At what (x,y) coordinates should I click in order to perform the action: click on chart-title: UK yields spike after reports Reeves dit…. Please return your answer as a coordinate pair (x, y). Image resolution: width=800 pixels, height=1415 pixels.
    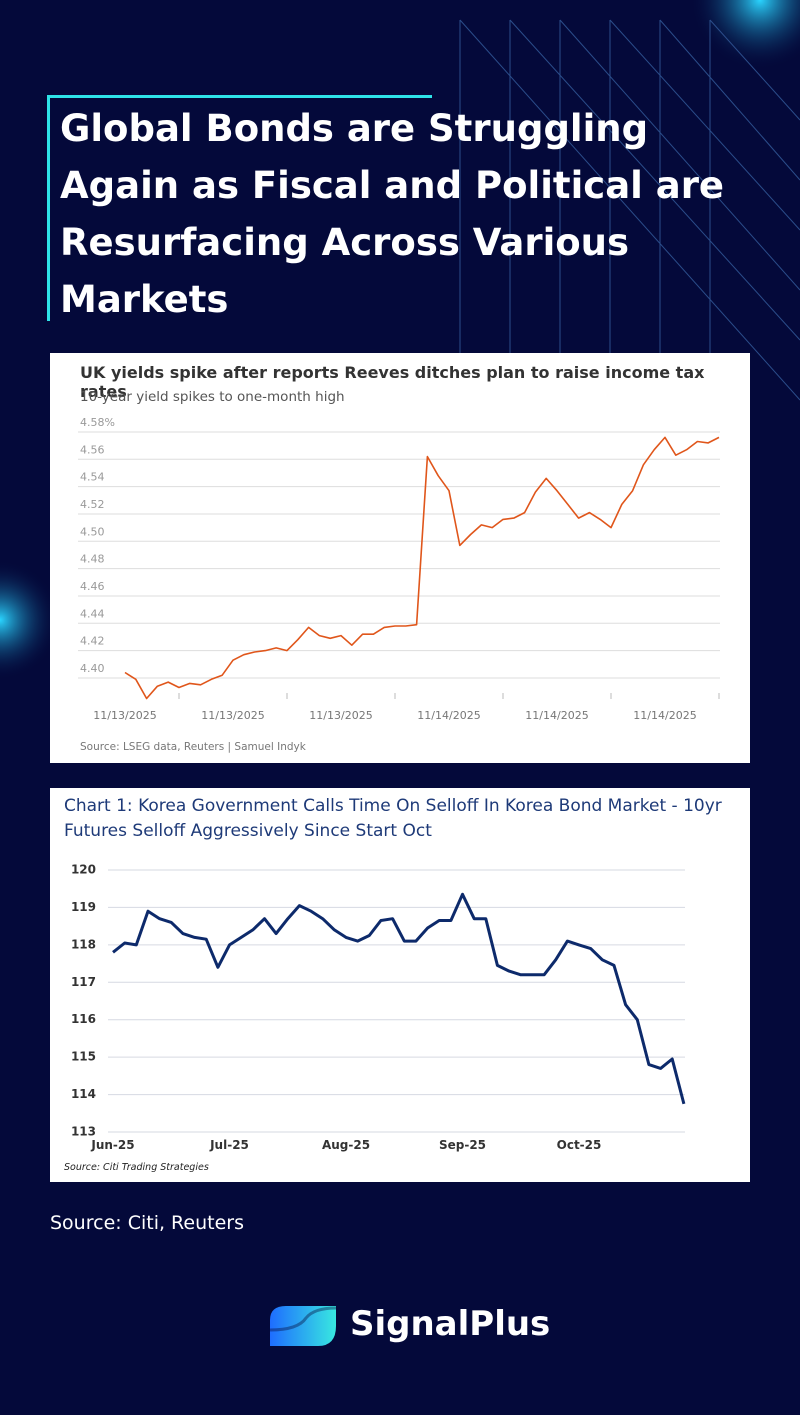
    Looking at the image, I should click on (392, 382).